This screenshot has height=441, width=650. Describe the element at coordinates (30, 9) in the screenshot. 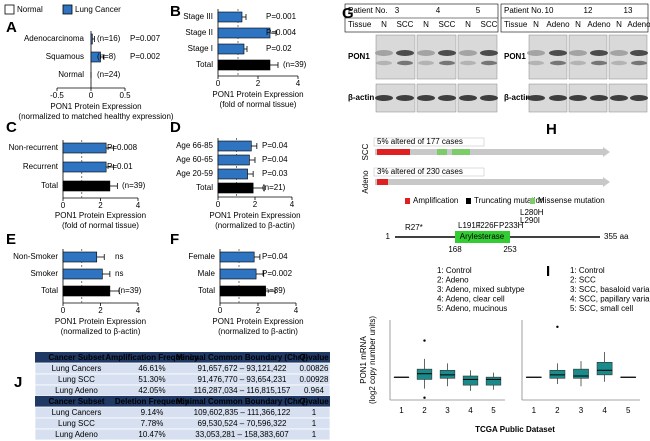

I see `legend-label: Normal` at that location.